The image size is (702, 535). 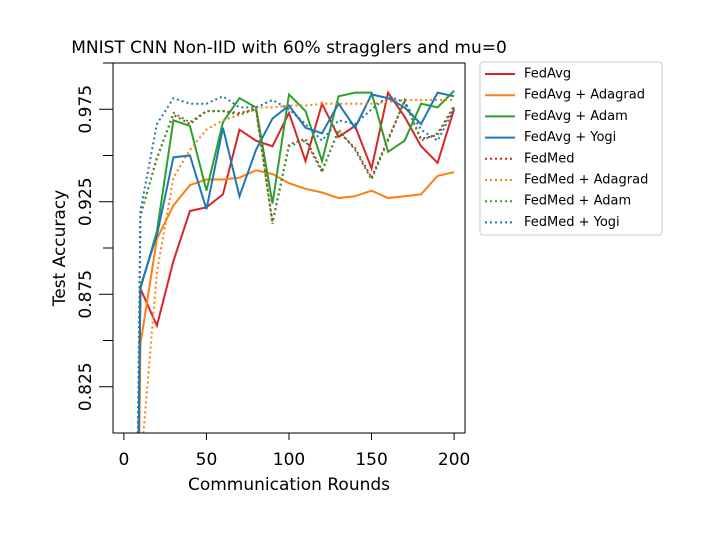 I want to click on legend-label: FedMed, so click(x=549, y=158).